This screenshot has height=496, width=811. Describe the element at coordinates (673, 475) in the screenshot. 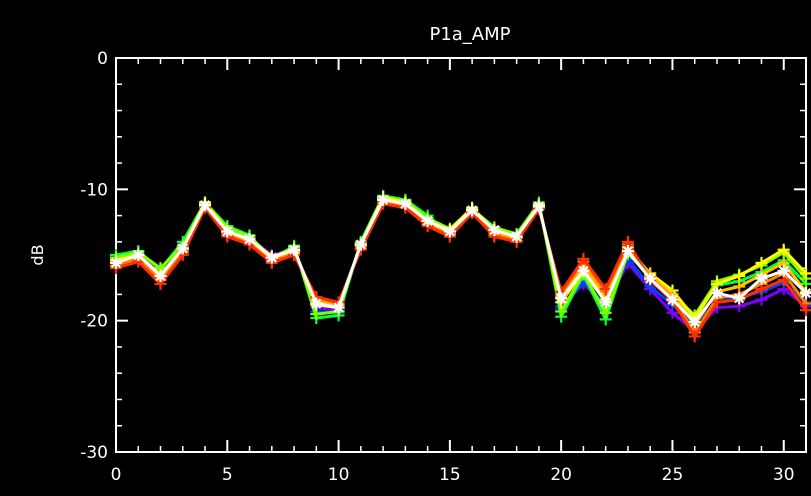

I see `x-tick-label: 25` at that location.